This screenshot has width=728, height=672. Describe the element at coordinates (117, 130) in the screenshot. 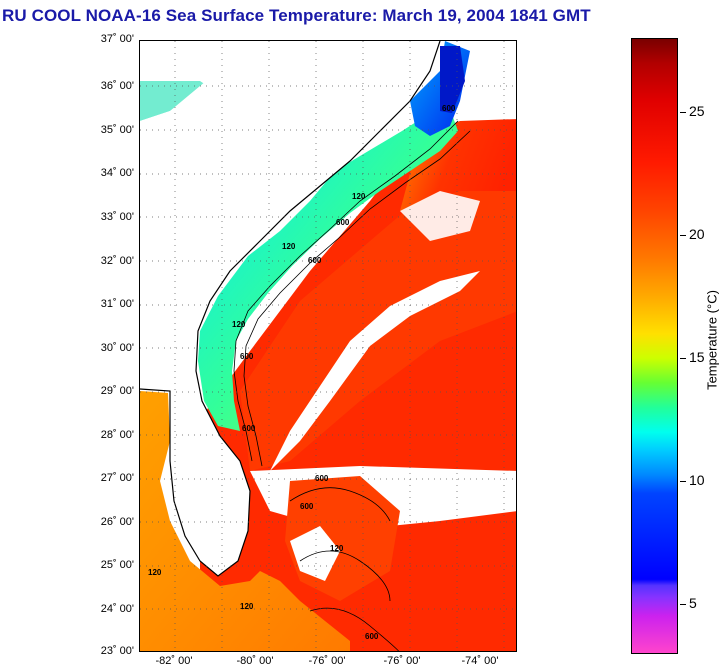

I see `lat-label: 35˚ 00'` at that location.